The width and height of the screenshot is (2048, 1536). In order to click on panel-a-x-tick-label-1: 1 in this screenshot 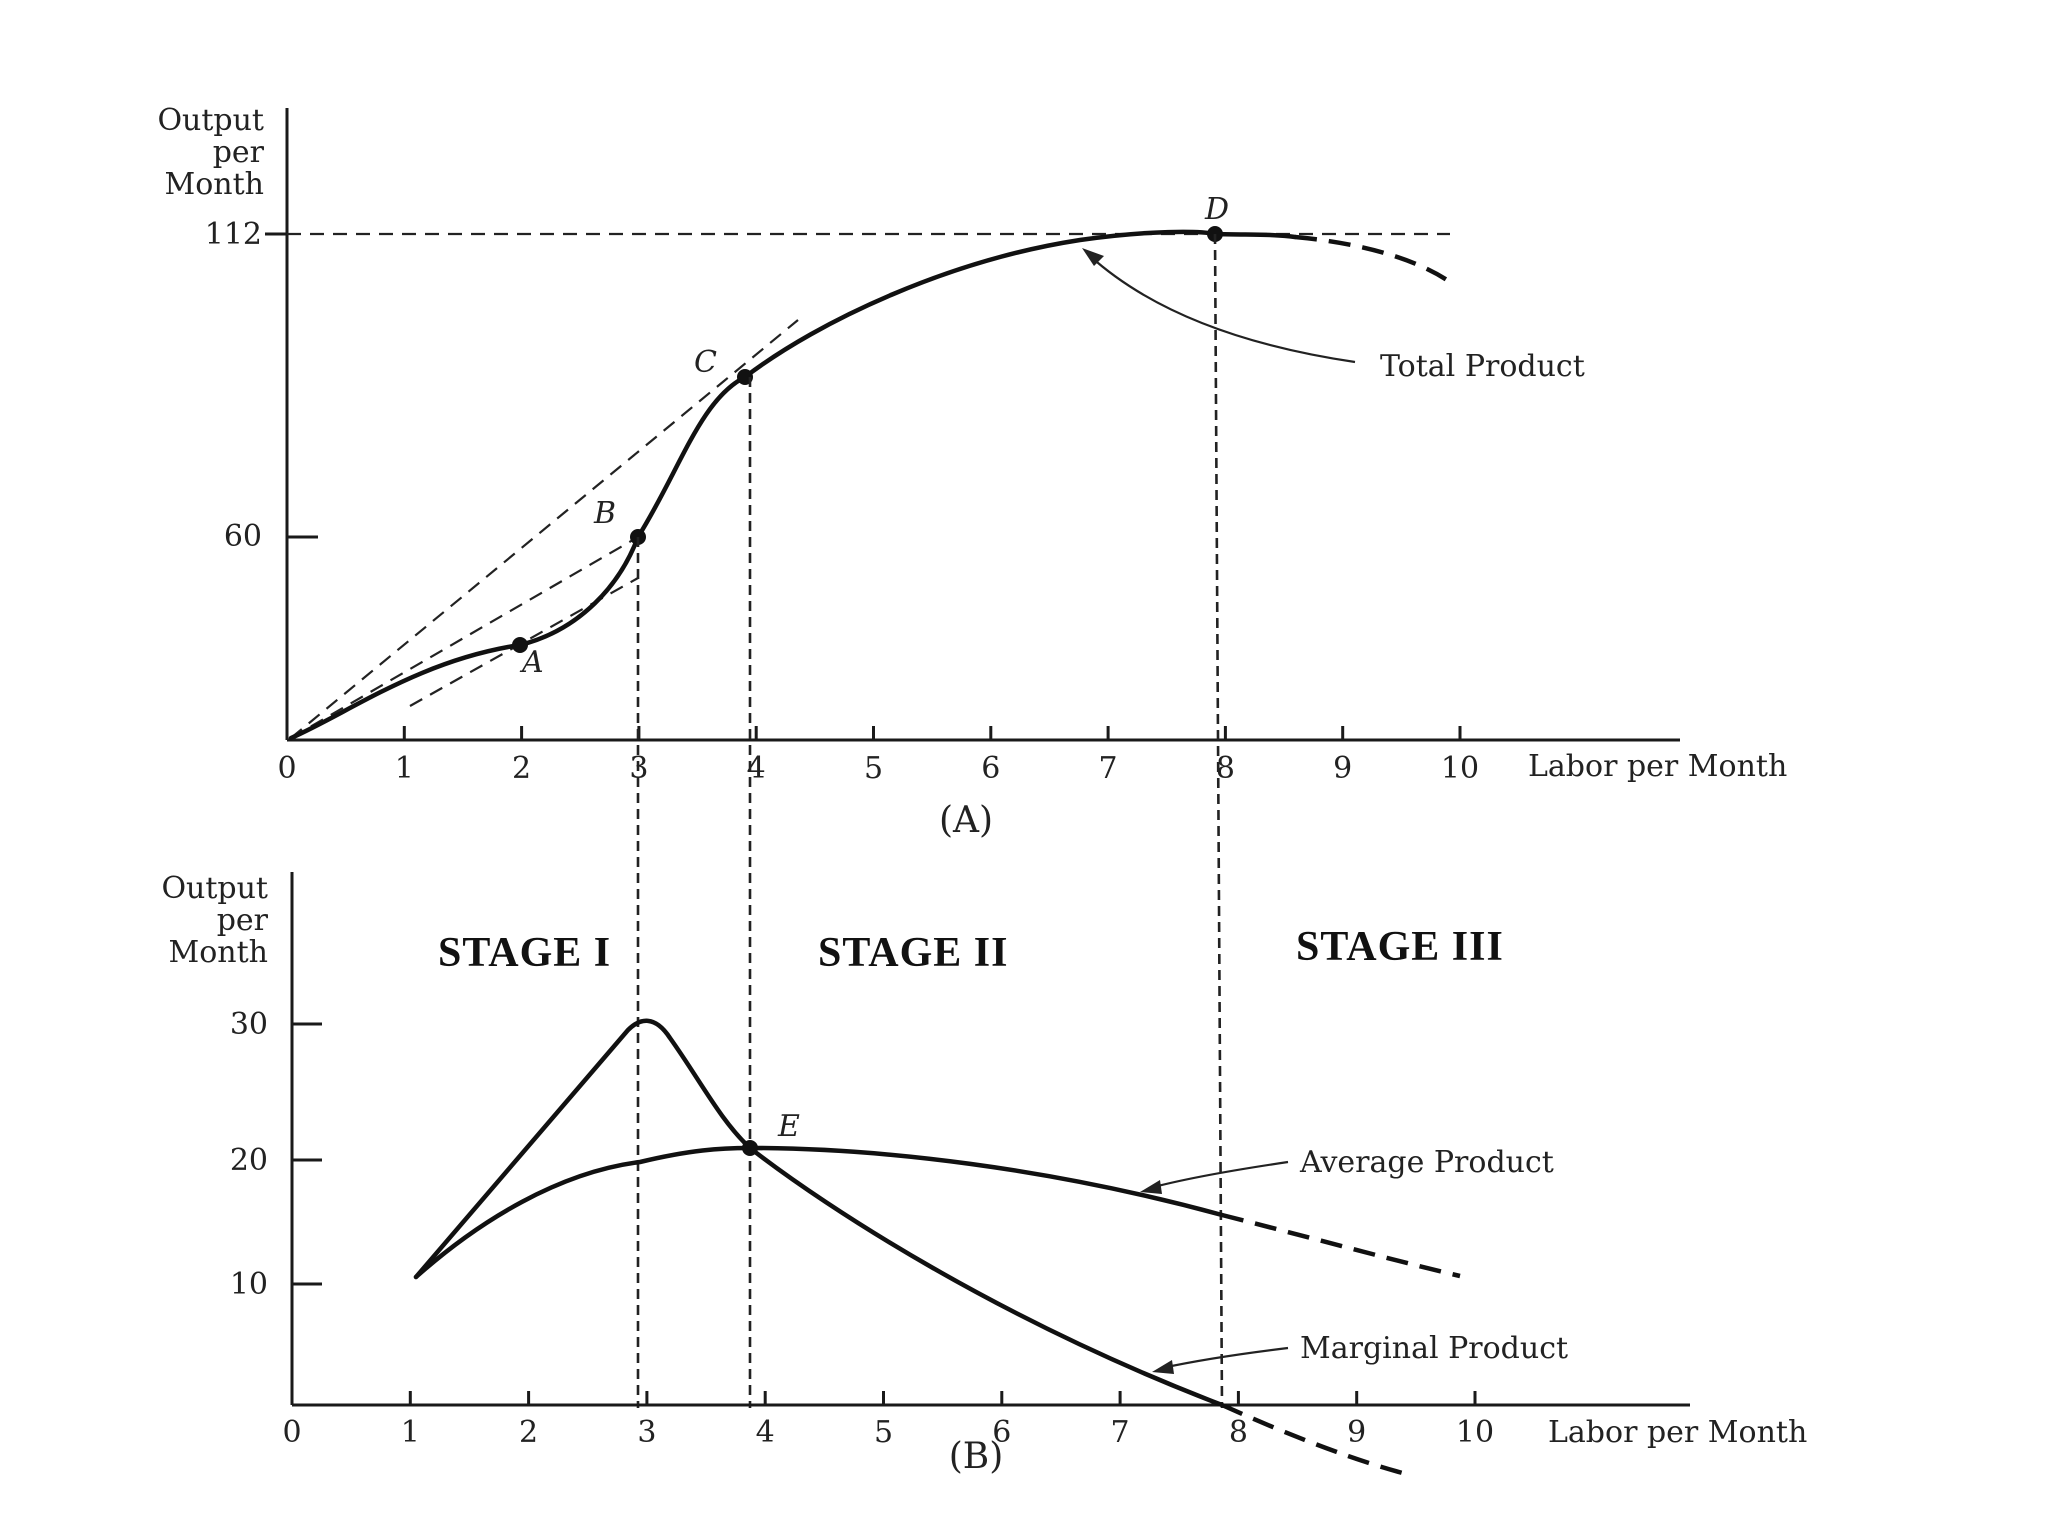, I will do `click(404, 768)`.